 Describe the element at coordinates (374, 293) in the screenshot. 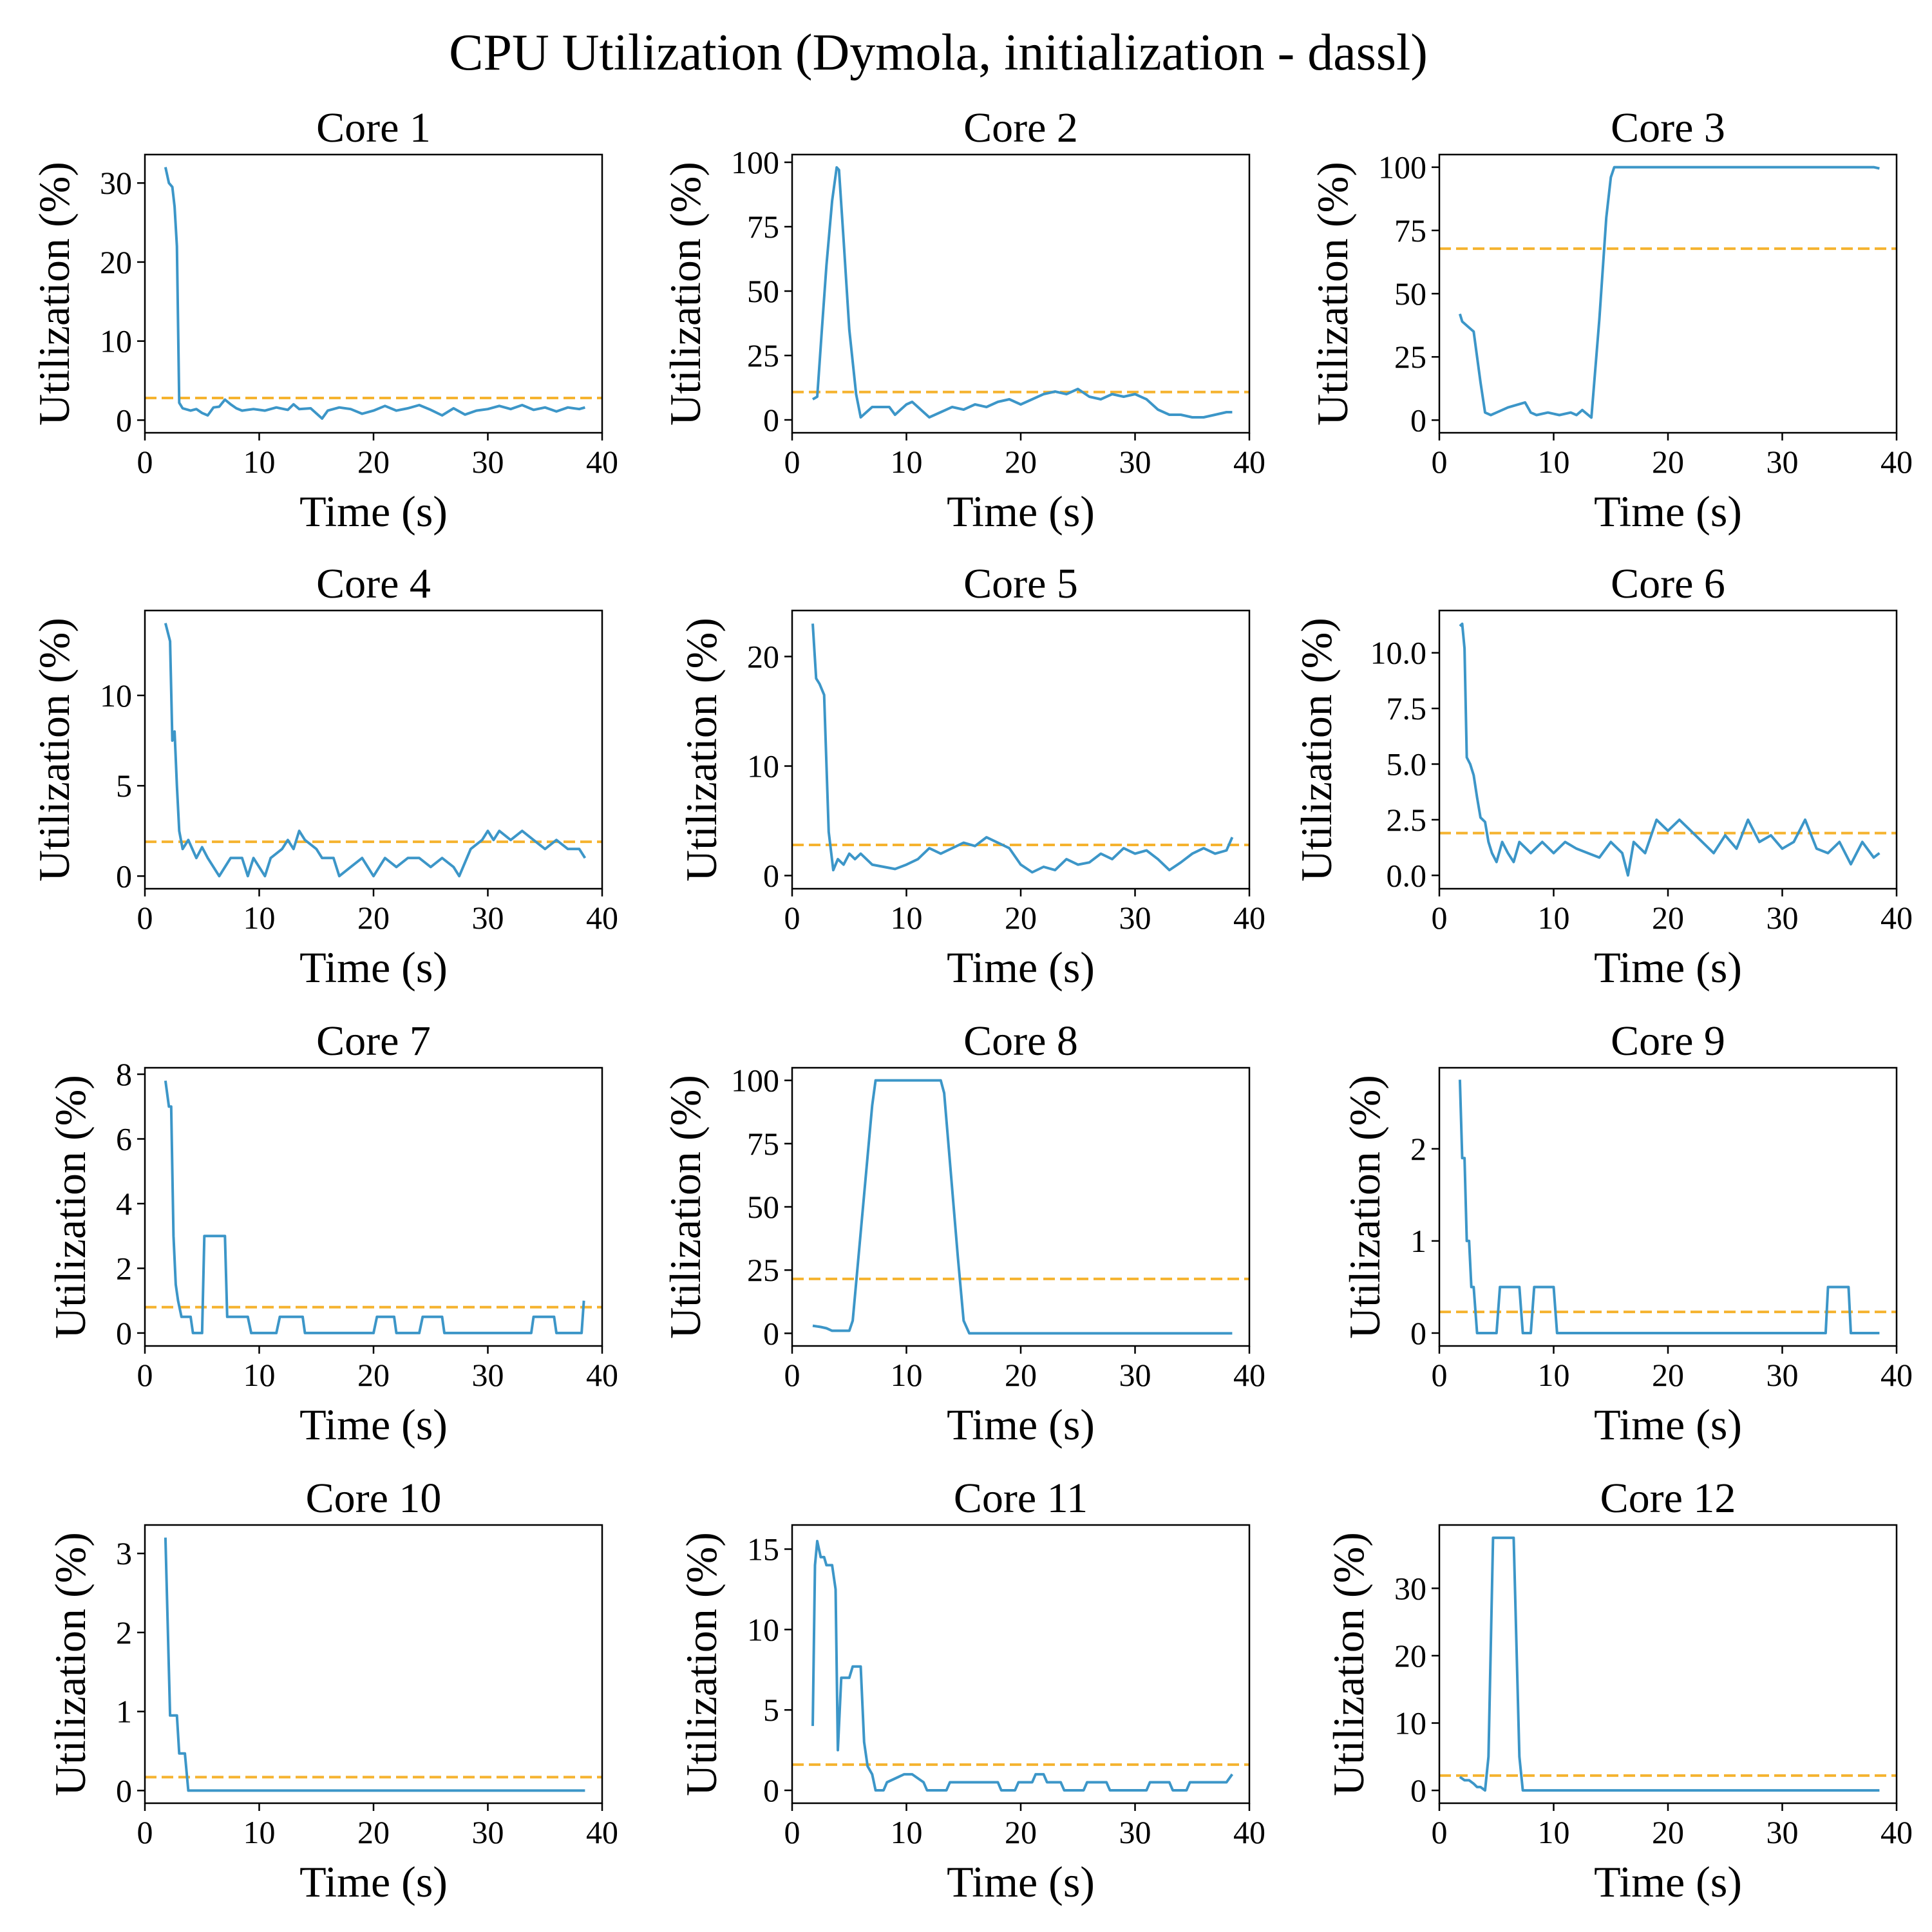

I see `core1-series-line` at that location.